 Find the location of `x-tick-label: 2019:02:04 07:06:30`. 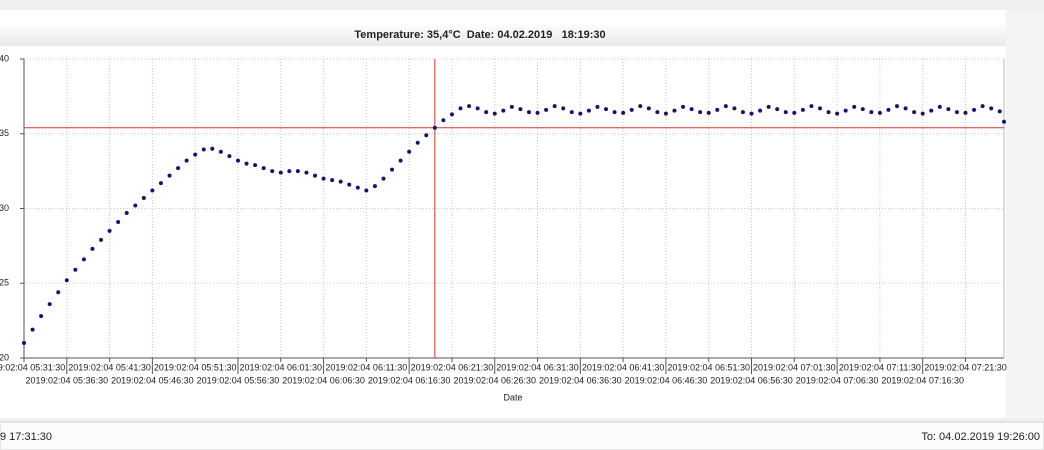

x-tick-label: 2019:02:04 07:06:30 is located at coordinates (837, 380).